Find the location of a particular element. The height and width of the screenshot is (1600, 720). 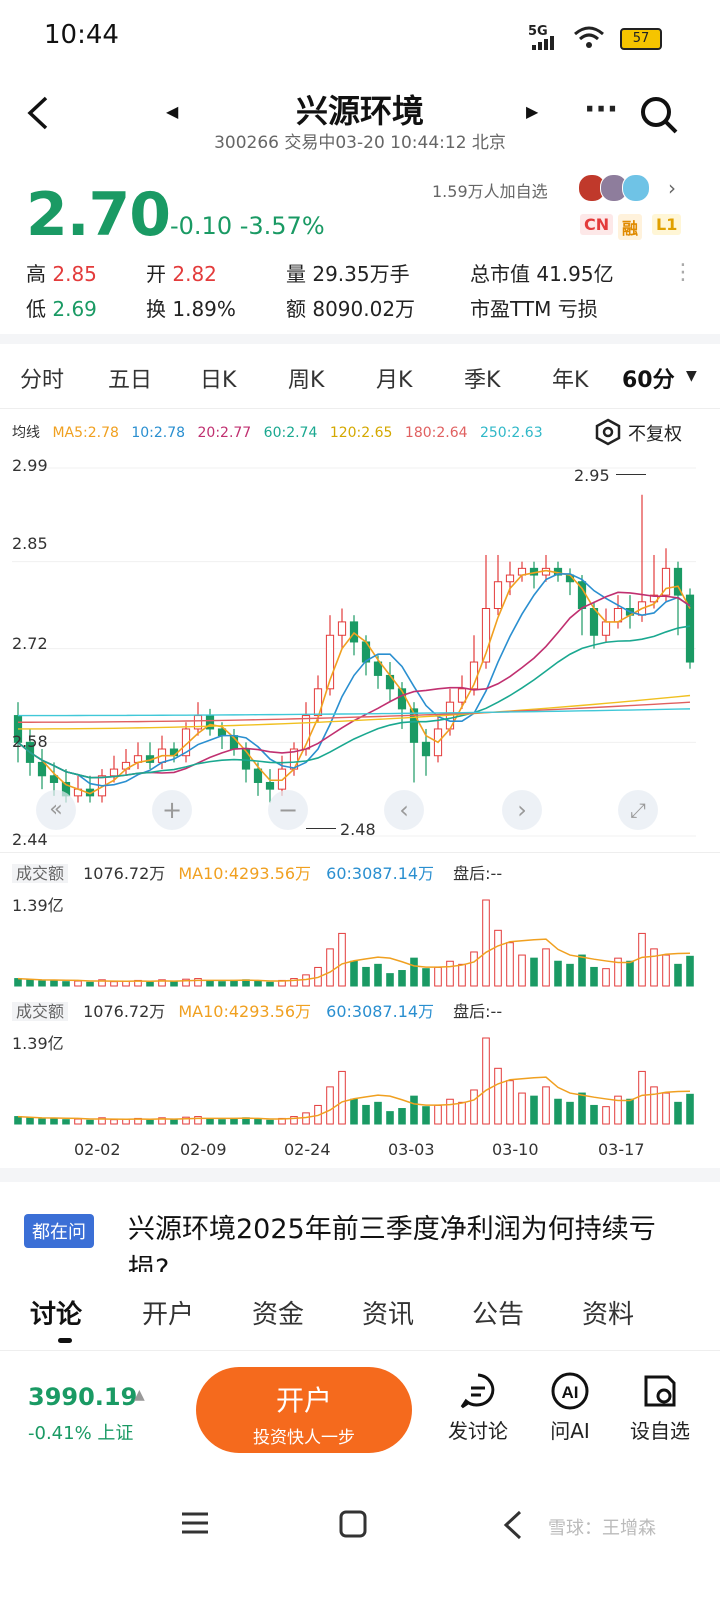

price-tick: 2.99 is located at coordinates (30, 465).